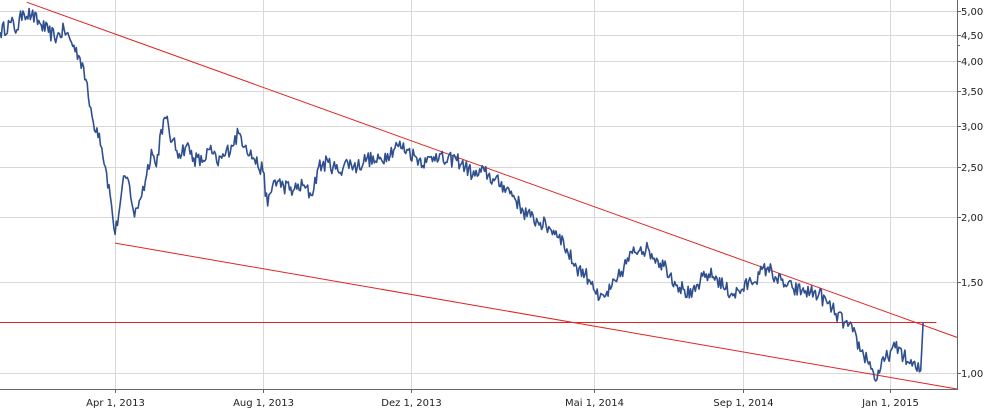  What do you see at coordinates (972, 374) in the screenshot?
I see `y-tick-label: 1,00` at bounding box center [972, 374].